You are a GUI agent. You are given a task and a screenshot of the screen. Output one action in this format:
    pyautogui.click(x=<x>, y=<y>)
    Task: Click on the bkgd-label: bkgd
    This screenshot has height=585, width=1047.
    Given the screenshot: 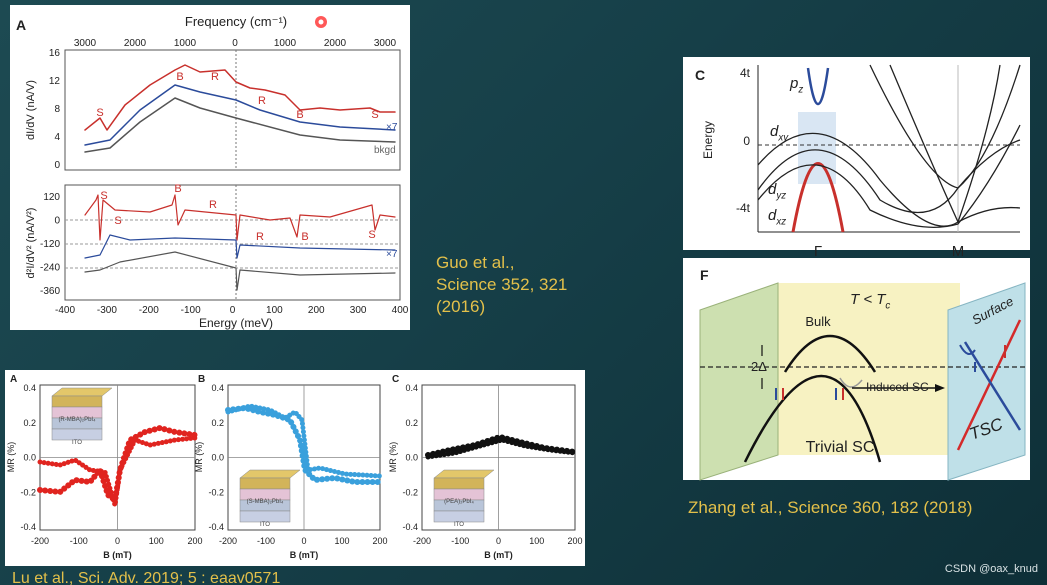 What is the action you would take?
    pyautogui.click(x=385, y=150)
    